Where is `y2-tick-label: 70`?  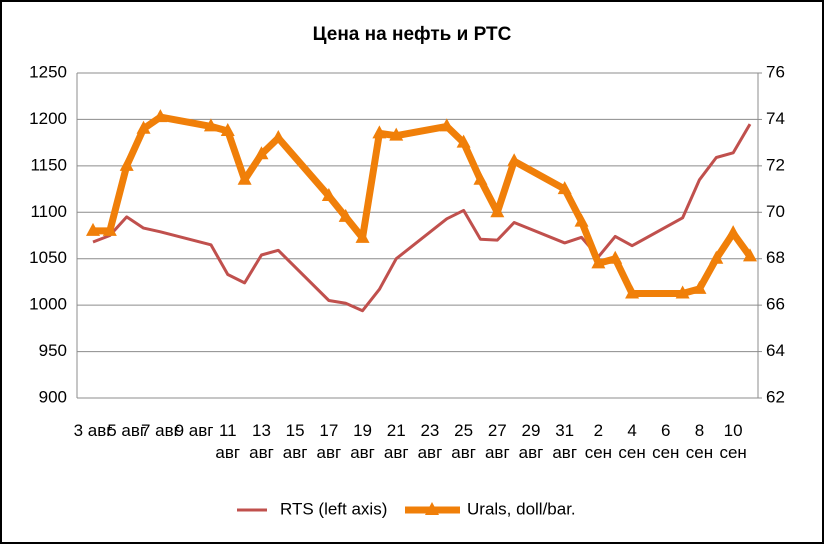 y2-tick-label: 70 is located at coordinates (775, 211).